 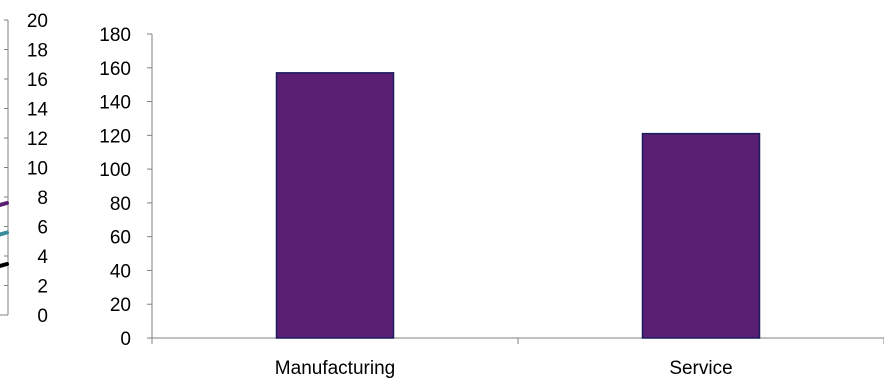 I want to click on left-y-tick-label: 10, so click(x=37, y=169).